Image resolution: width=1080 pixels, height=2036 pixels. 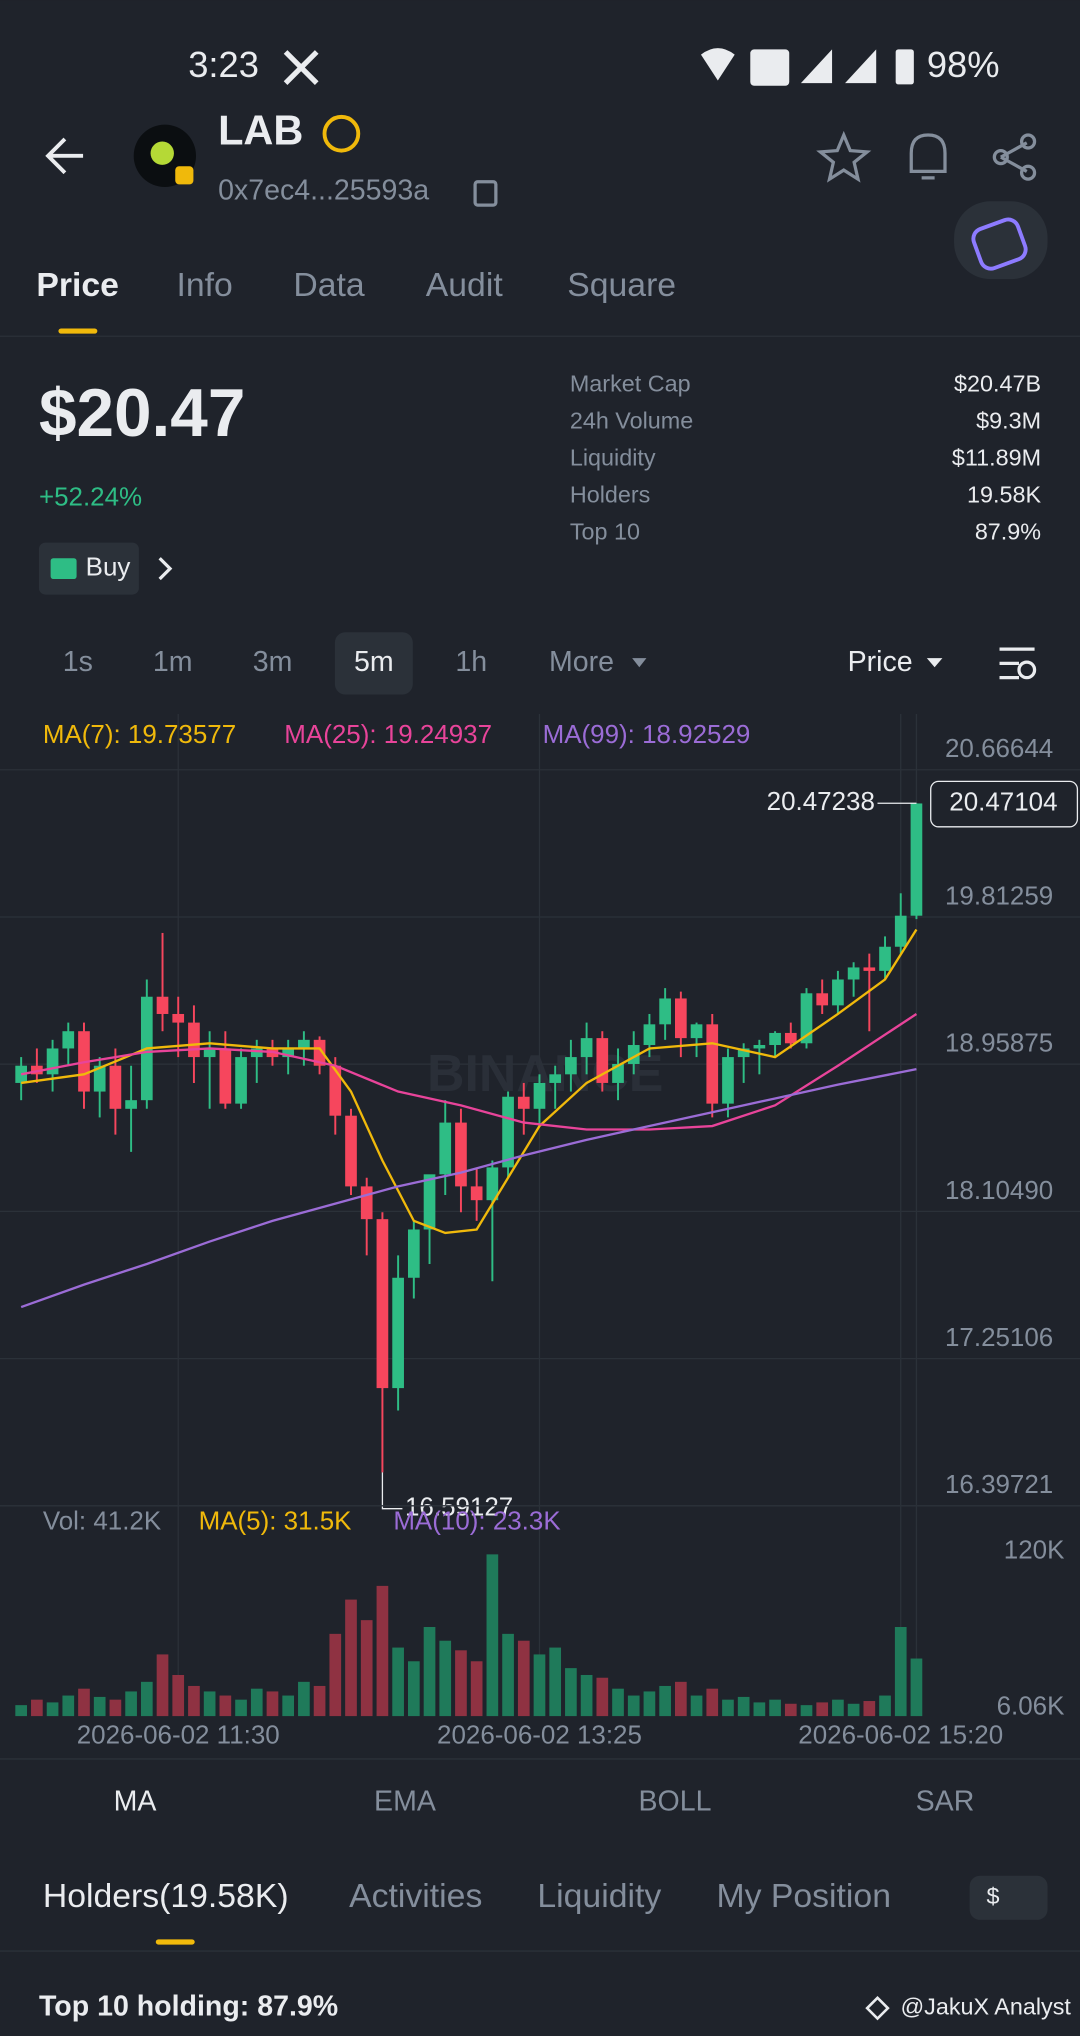 What do you see at coordinates (323, 191) in the screenshot?
I see `token-address: 0x7ec4...25593a` at bounding box center [323, 191].